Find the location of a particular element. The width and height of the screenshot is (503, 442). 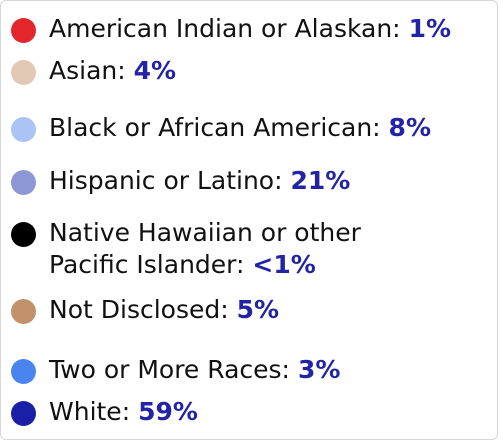

legend-text: American Indian or Alaskan: 1% is located at coordinates (265, 29).